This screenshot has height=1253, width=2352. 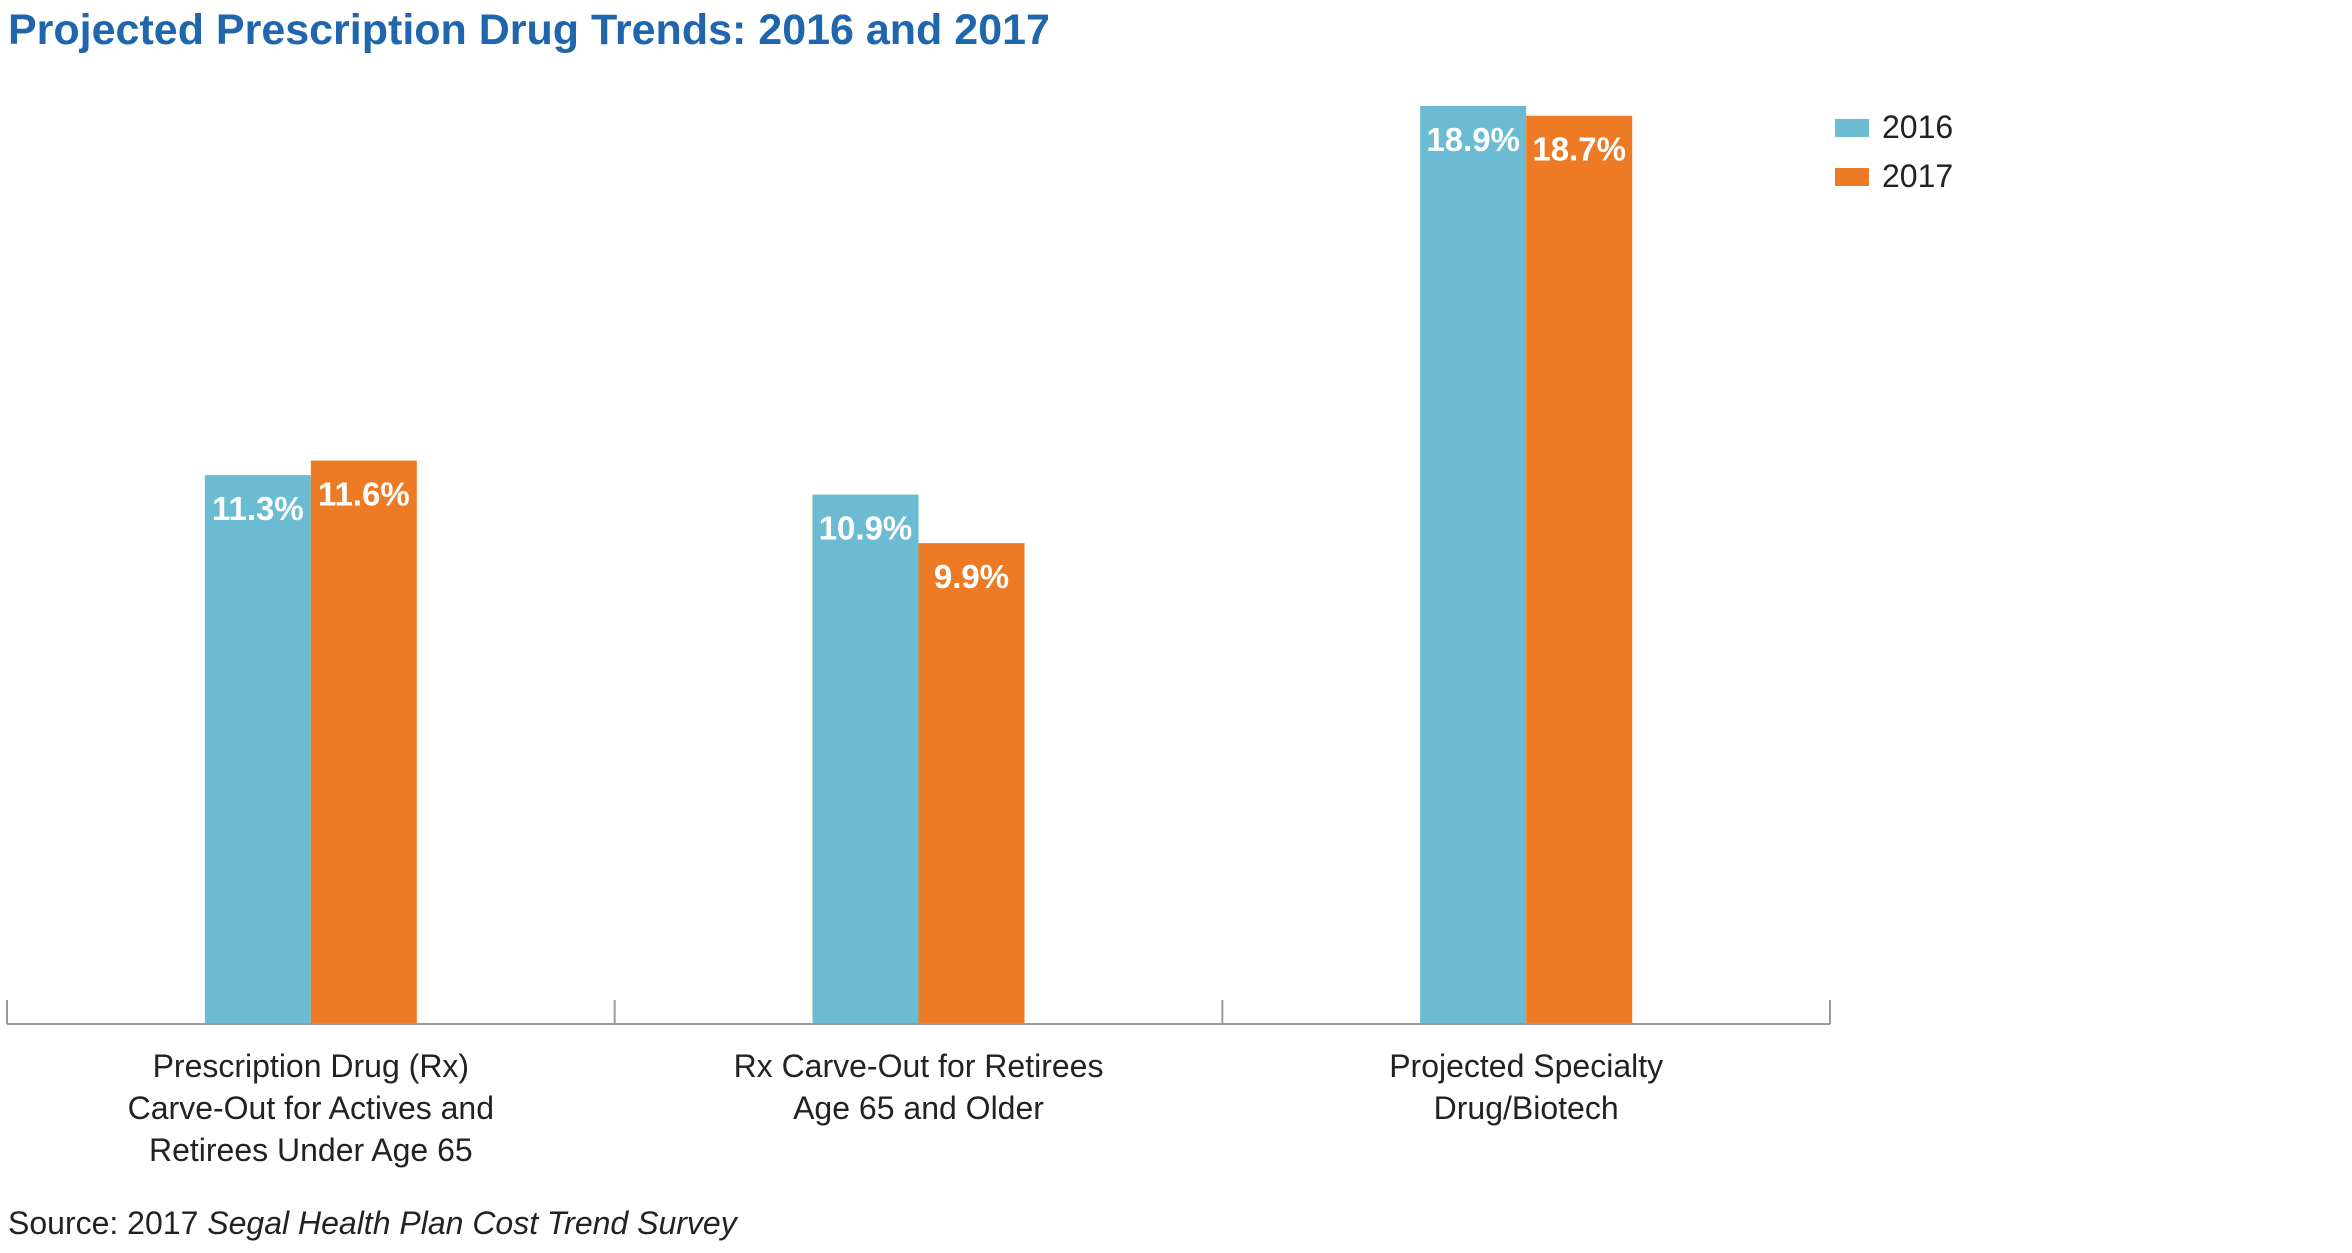 What do you see at coordinates (258, 508) in the screenshot?
I see `value-label-2016-cat-1: 11.3%` at bounding box center [258, 508].